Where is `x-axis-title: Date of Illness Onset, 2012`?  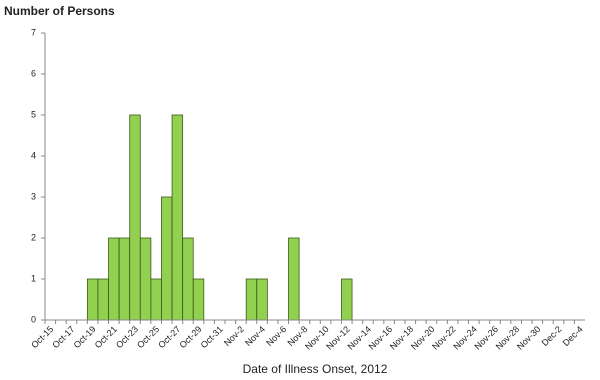 x-axis-title: Date of Illness Onset, 2012 is located at coordinates (315, 369).